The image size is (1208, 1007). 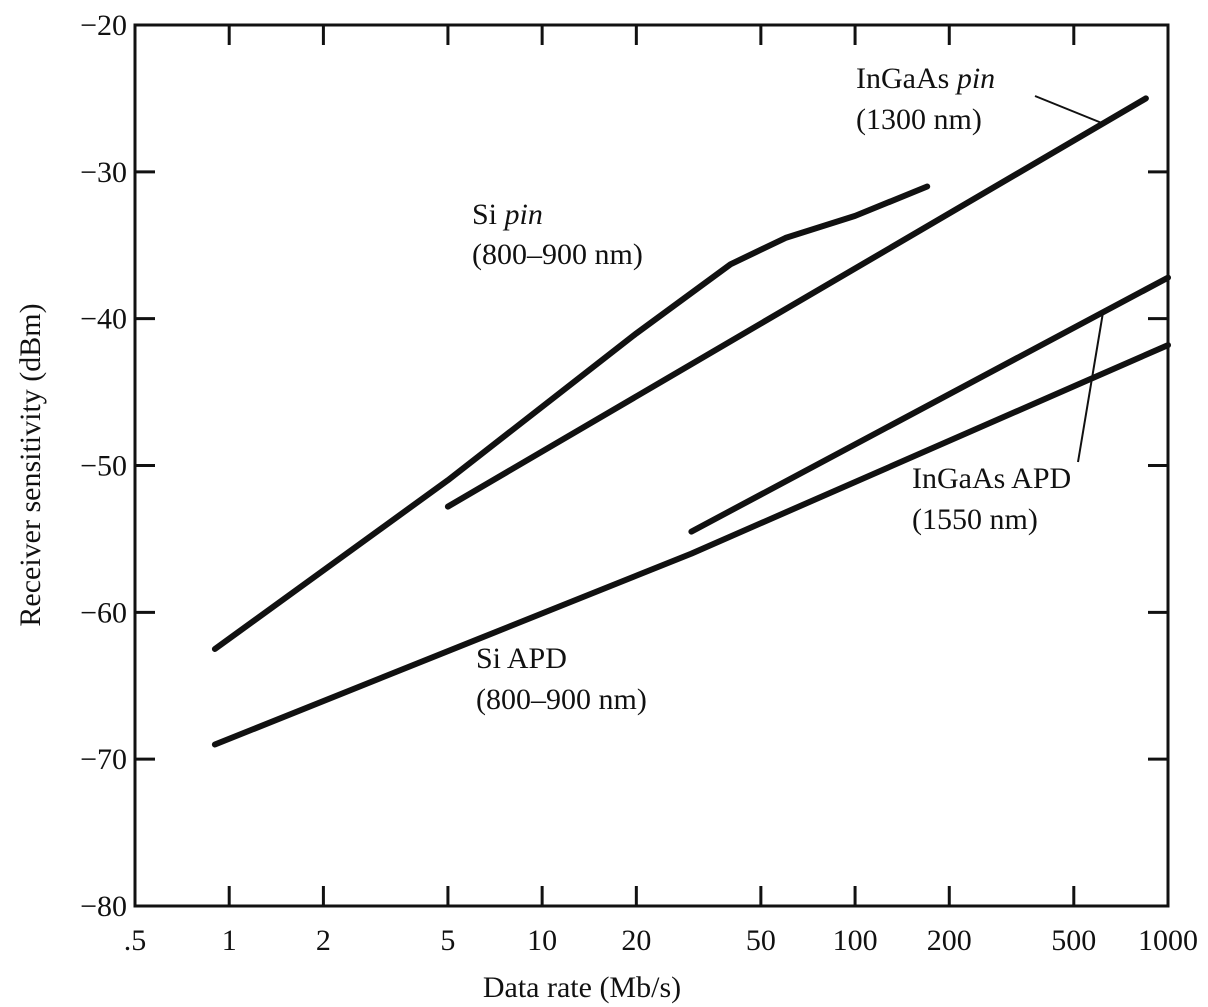 I want to click on si-apd-label: Si APD, so click(x=521, y=658).